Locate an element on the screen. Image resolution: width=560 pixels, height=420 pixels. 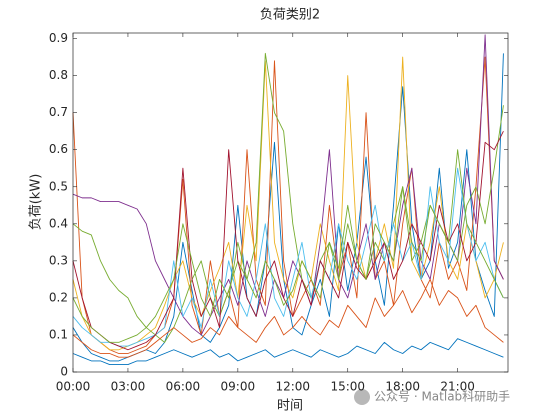
y-tick-label: 0.5 is located at coordinates (58, 186).